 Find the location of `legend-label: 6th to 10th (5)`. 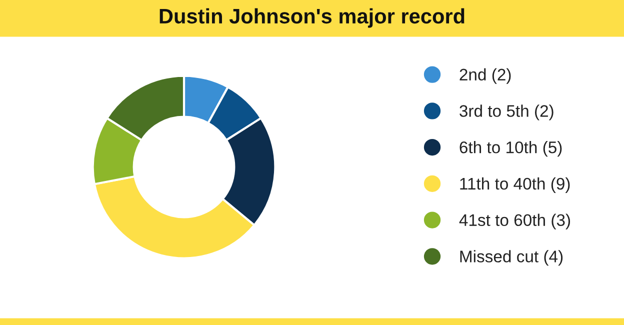

legend-label: 6th to 10th (5) is located at coordinates (511, 149).